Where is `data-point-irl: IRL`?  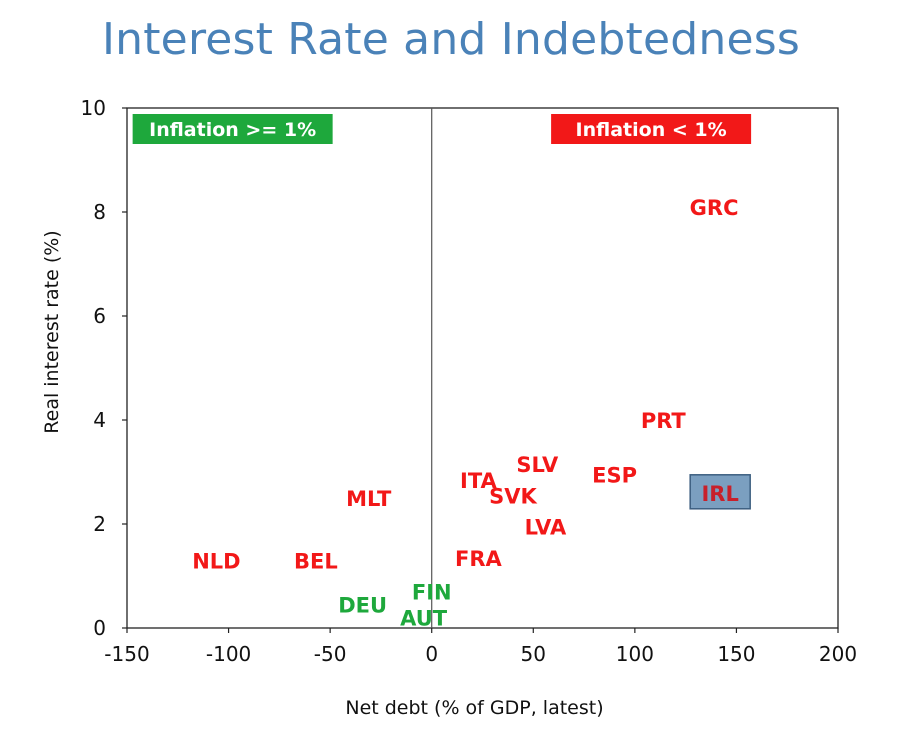
data-point-irl: IRL is located at coordinates (719, 494).